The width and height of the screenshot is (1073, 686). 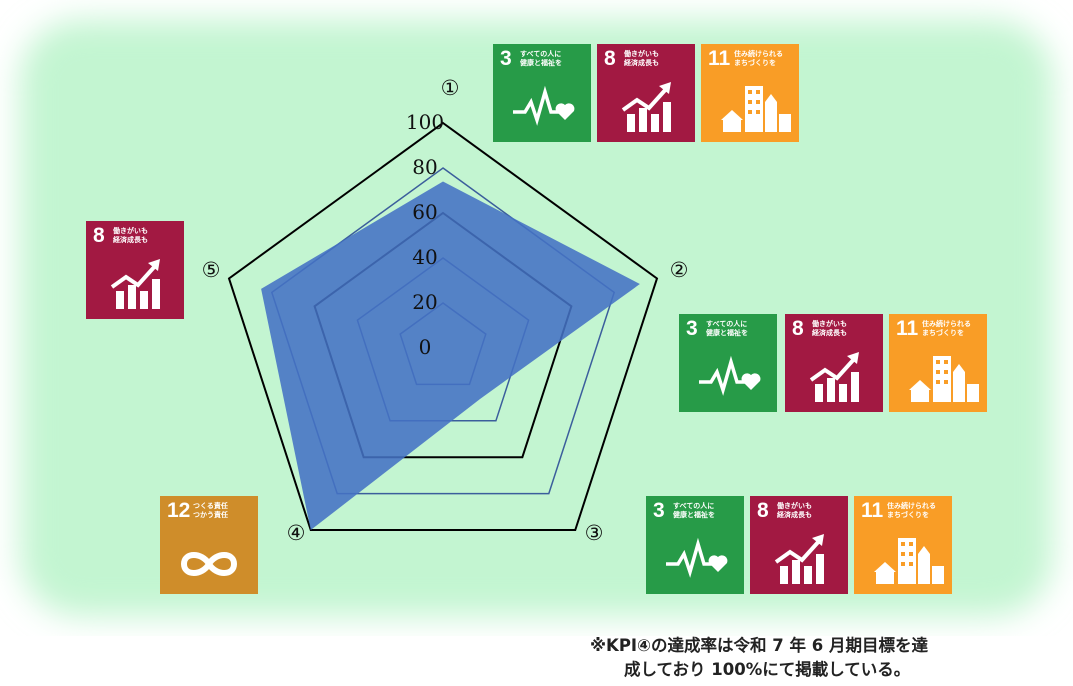 What do you see at coordinates (424, 302) in the screenshot?
I see `r-tick-label-20: 20` at bounding box center [424, 302].